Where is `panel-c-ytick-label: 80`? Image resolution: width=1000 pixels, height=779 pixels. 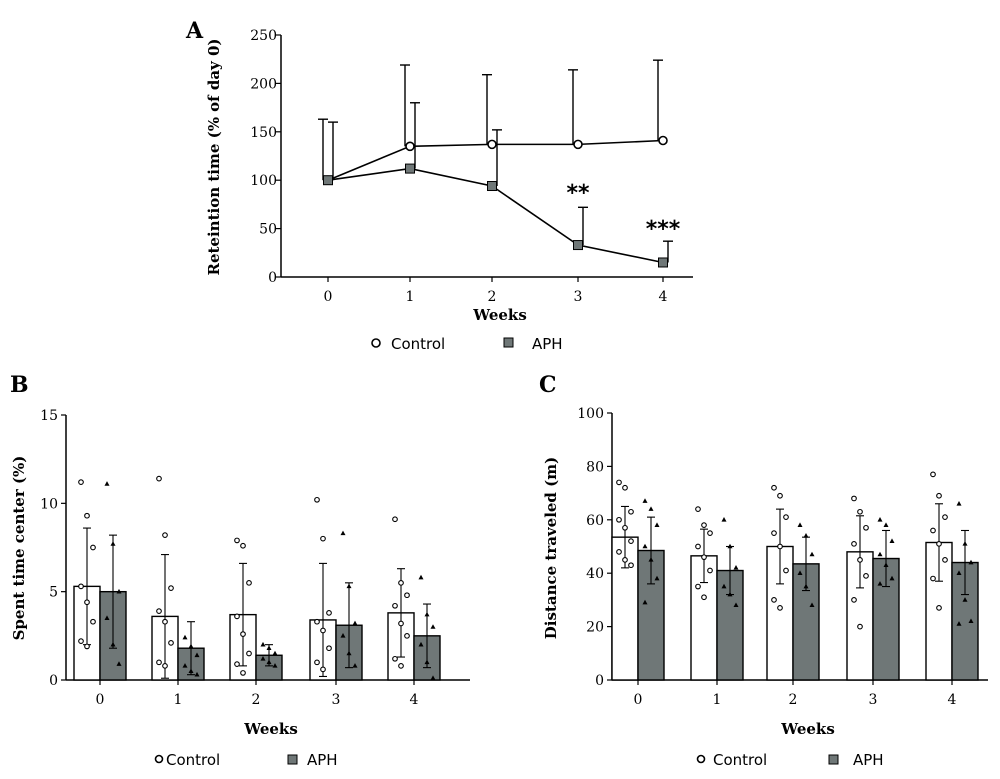 panel-c-ytick-label: 80 is located at coordinates (595, 467).